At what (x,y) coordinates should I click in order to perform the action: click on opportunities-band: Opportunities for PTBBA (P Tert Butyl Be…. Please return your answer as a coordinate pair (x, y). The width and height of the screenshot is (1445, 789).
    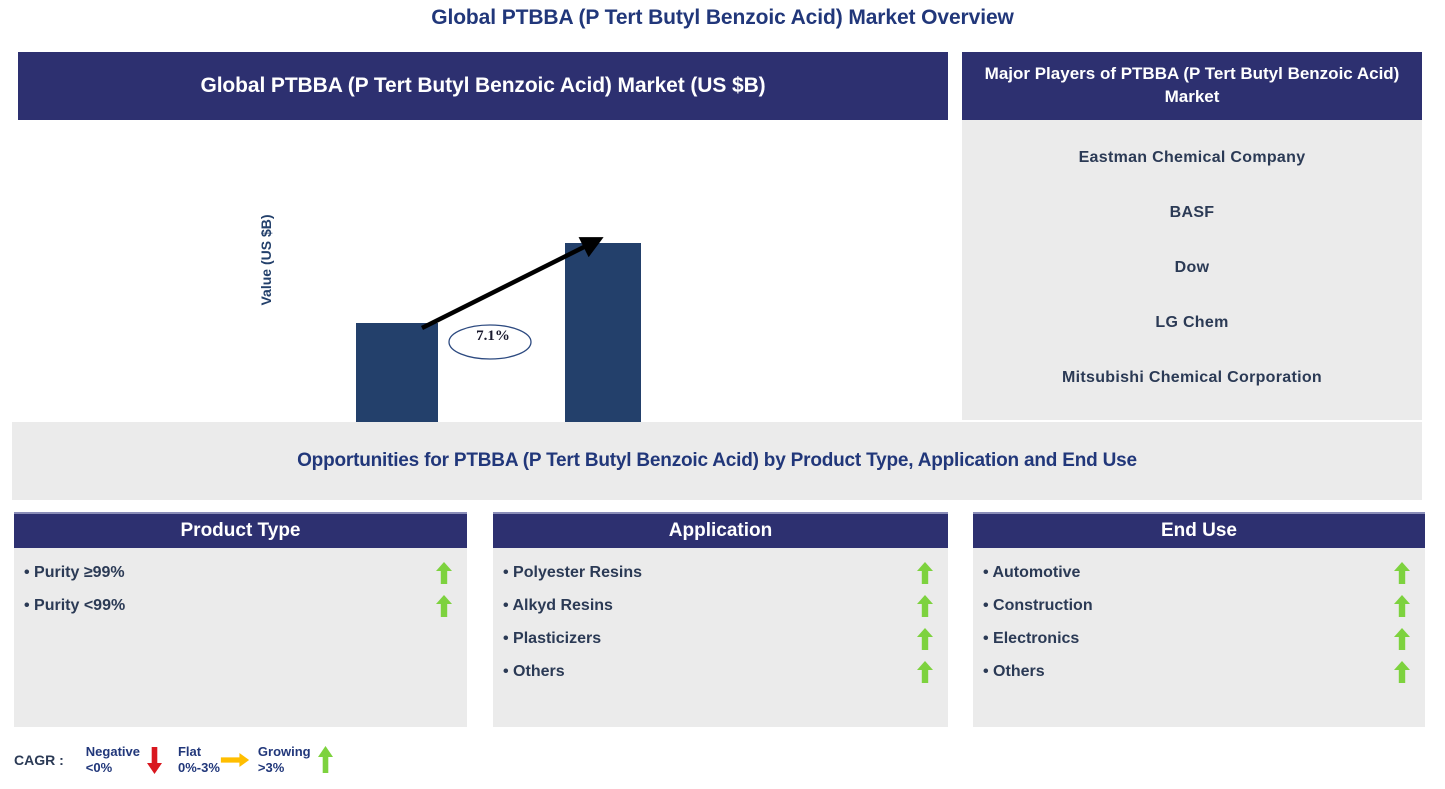
    Looking at the image, I should click on (717, 461).